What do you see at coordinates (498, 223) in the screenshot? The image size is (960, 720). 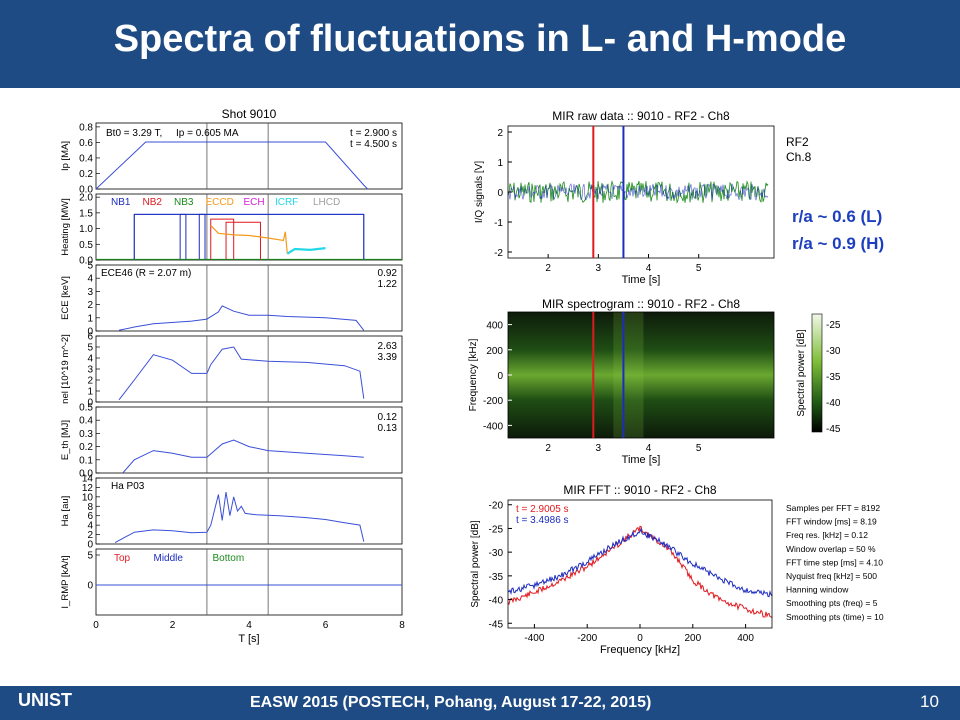 I see `y-tick-label: -1` at bounding box center [498, 223].